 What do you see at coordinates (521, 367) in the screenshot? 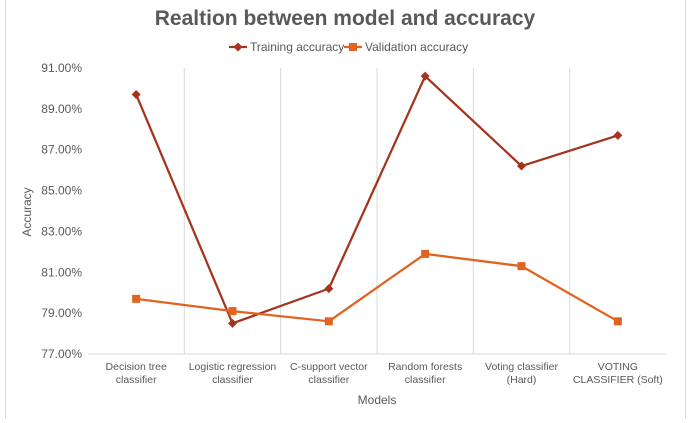
I see `x-tick-label: Voting classifier` at bounding box center [521, 367].